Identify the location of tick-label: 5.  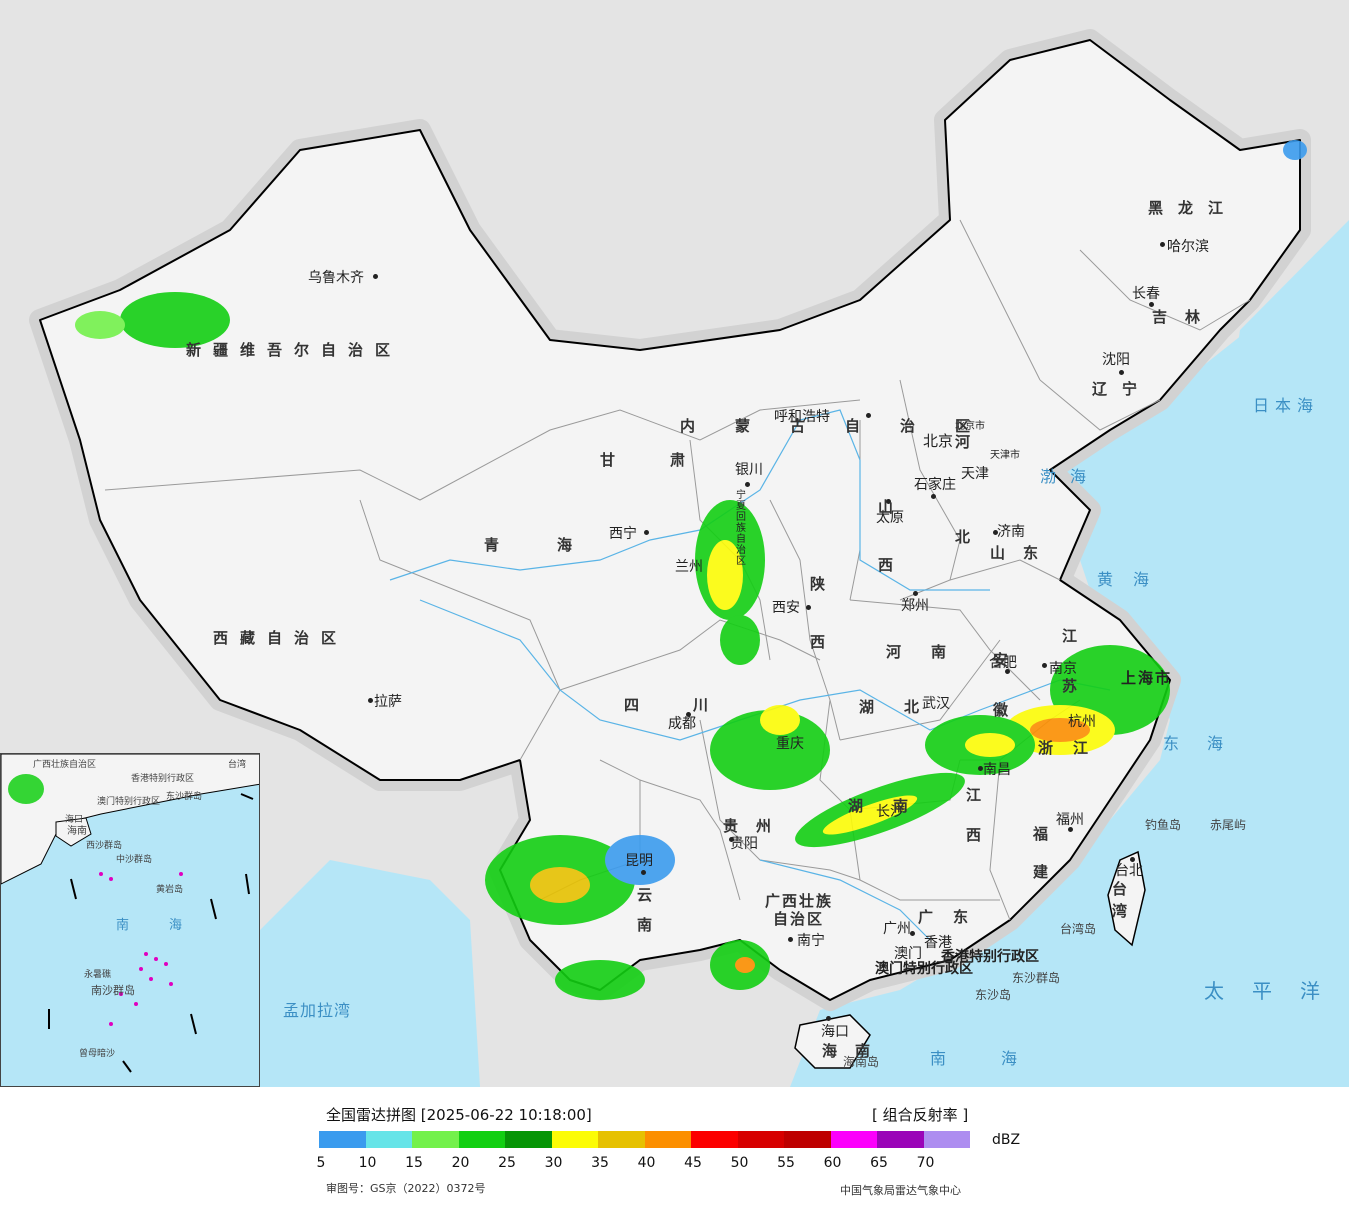
(321, 1163).